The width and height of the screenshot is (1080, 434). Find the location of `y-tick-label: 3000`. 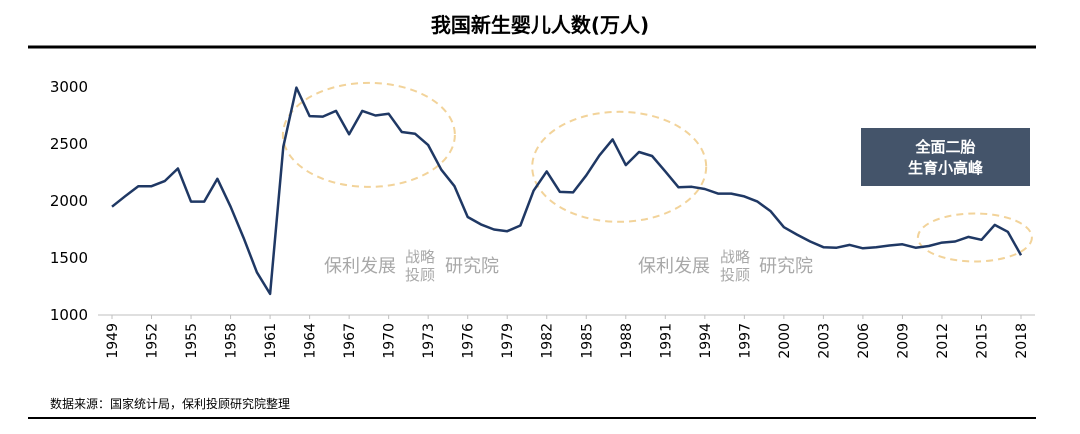

y-tick-label: 3000 is located at coordinates (69, 87).